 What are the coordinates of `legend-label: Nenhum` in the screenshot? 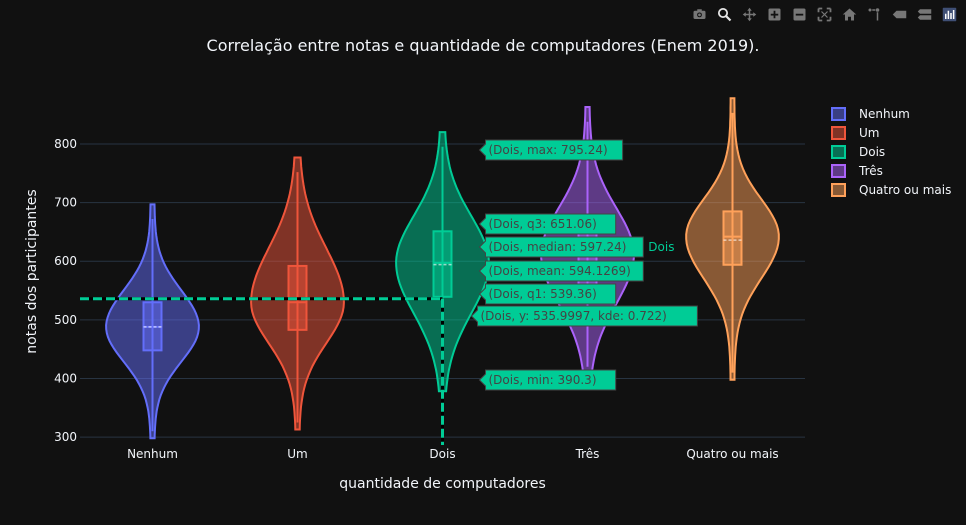 It's located at (884, 114).